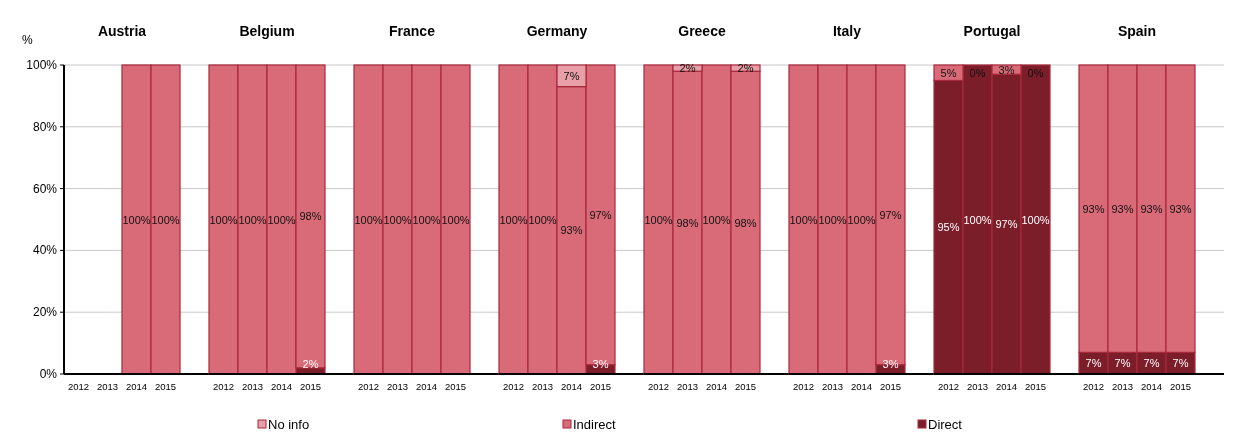 This screenshot has width=1235, height=445. What do you see at coordinates (45, 188) in the screenshot?
I see `y-tick-label: 60%` at bounding box center [45, 188].